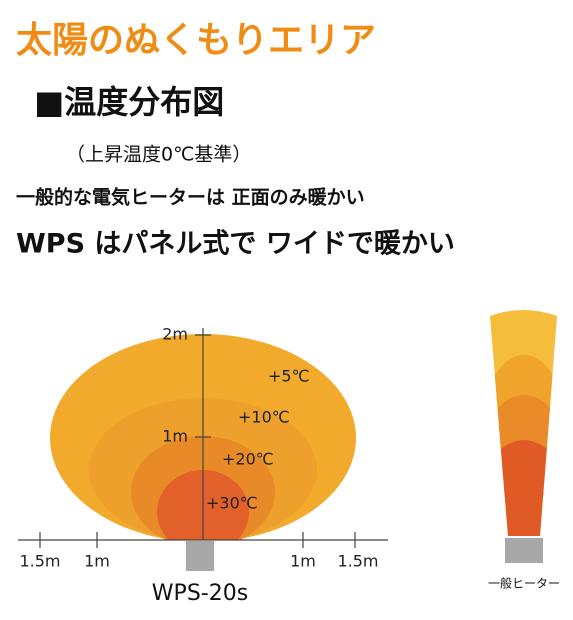 The image size is (573, 620). Describe the element at coordinates (200, 593) in the screenshot. I see `model-label: WPS-20s` at that location.